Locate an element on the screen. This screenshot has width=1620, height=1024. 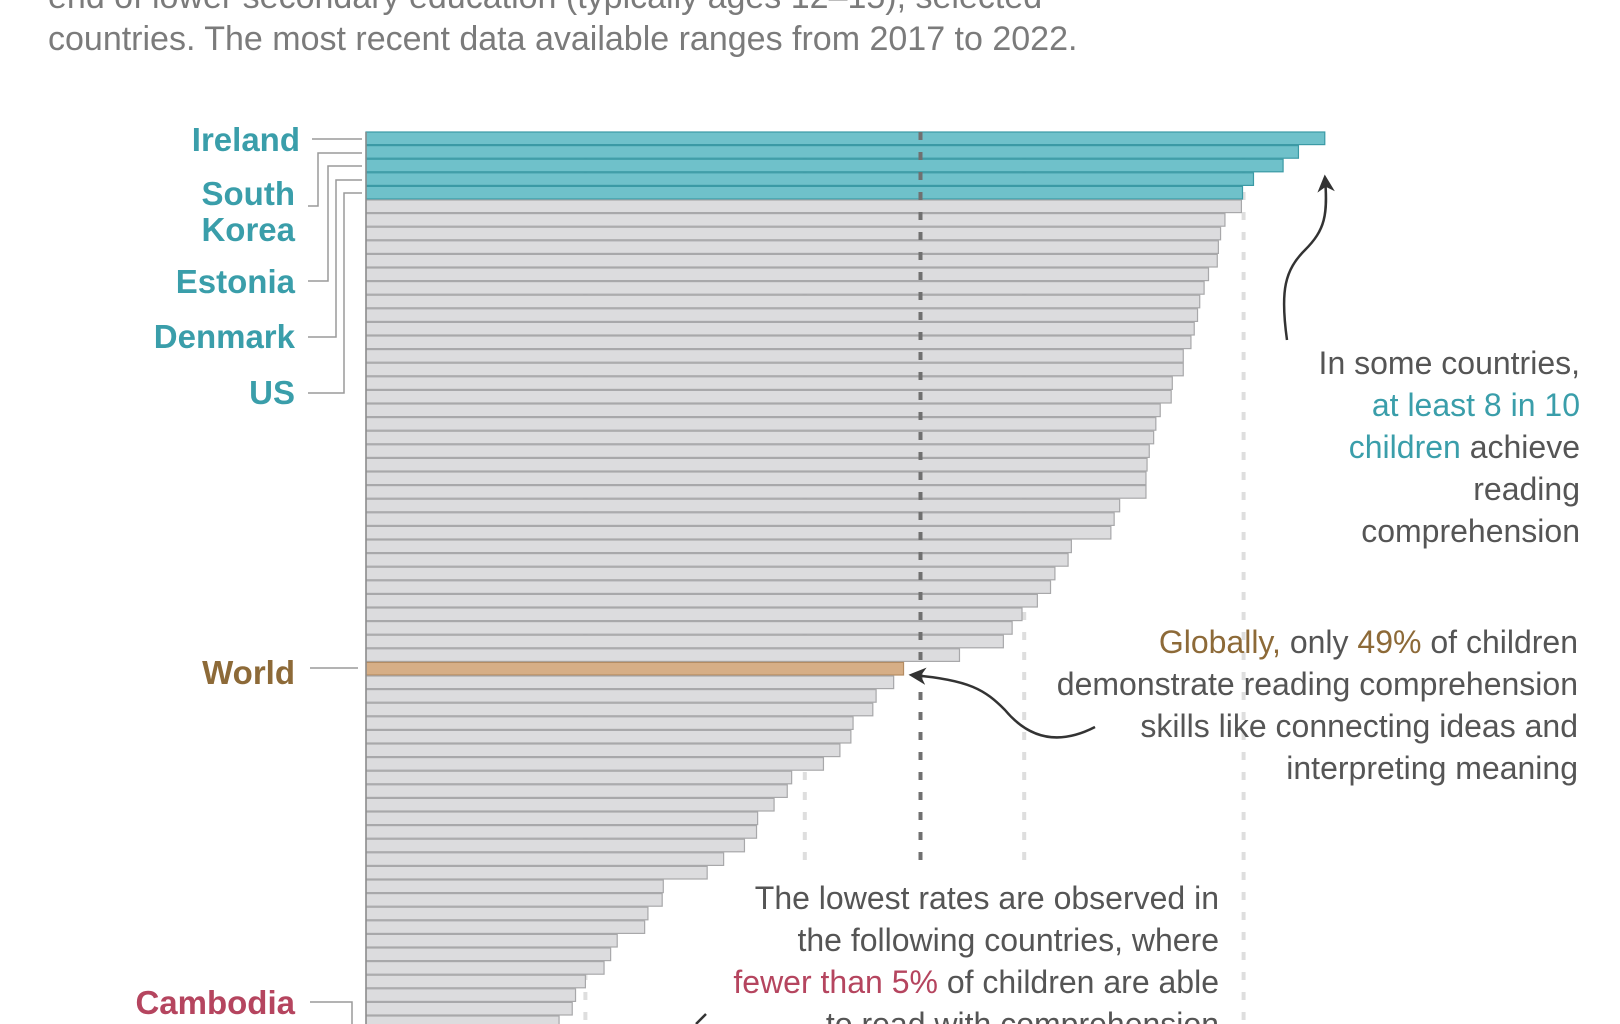
label-south: South is located at coordinates (248, 193).